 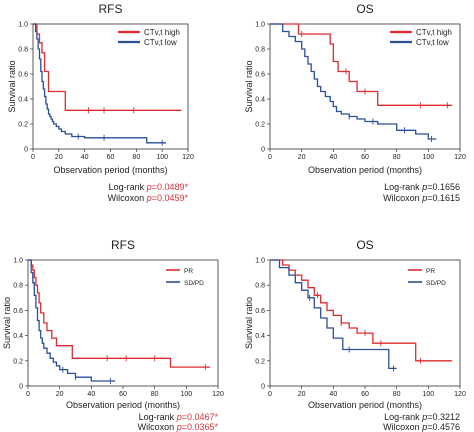 I want to click on stat-annotation: Log-rank p=0.3212, so click(x=422, y=417).